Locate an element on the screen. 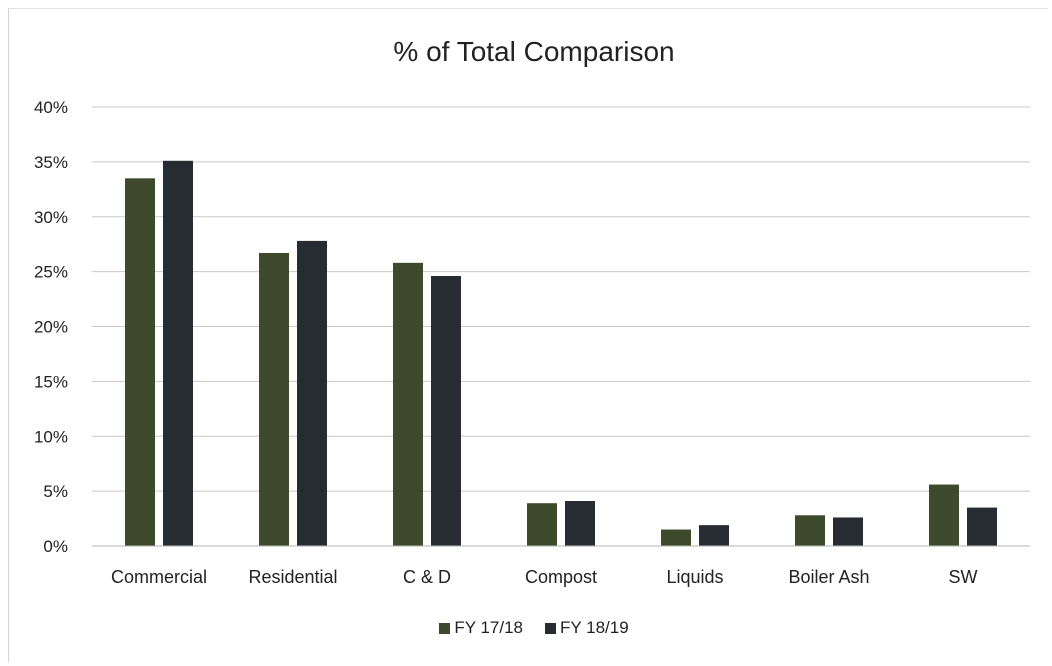 The image size is (1052, 666). y-tick-label: 20% is located at coordinates (51, 327).